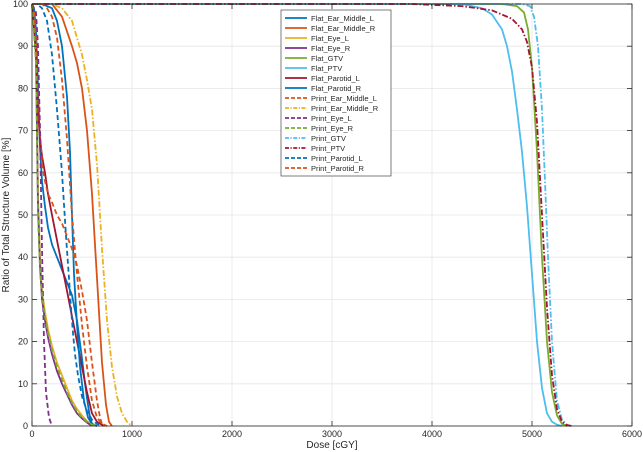 This screenshot has height=452, width=643. What do you see at coordinates (328, 138) in the screenshot?
I see `legend-entry: Print_GTV` at bounding box center [328, 138].